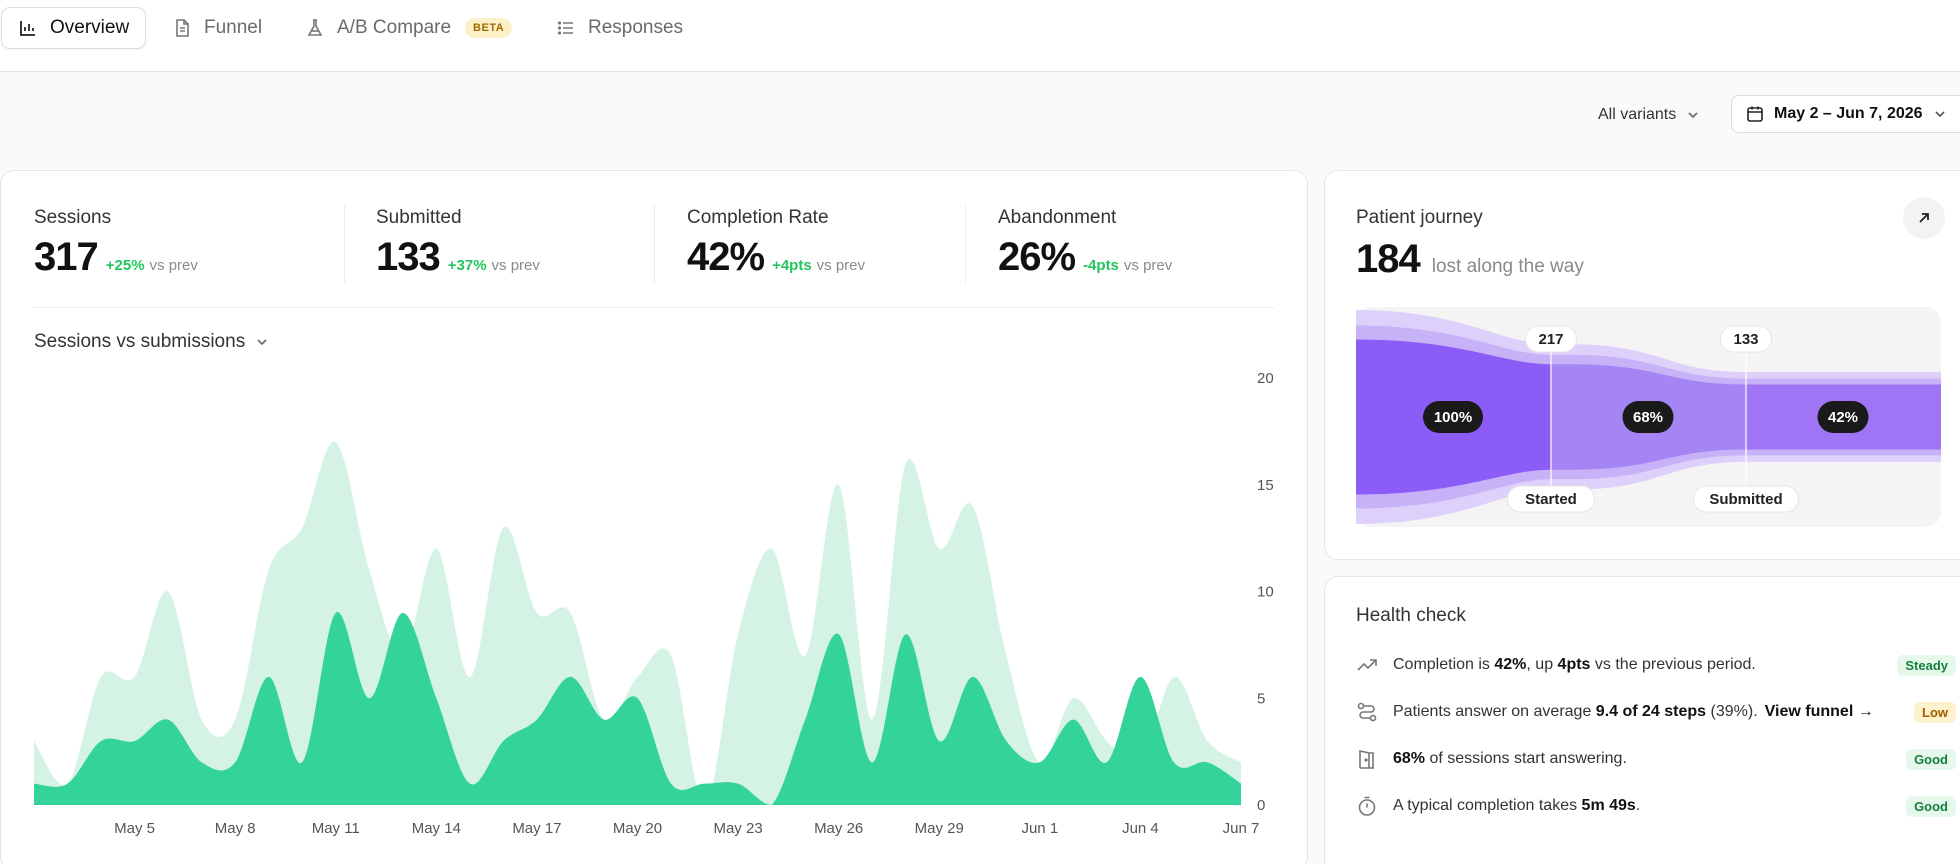 The image size is (1960, 864). I want to click on x-tick-label: Jun 4, so click(1140, 828).